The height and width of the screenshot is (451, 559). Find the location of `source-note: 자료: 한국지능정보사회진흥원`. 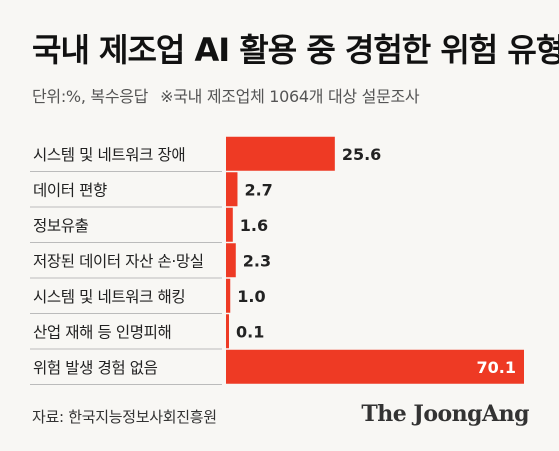

source-note: 자료: 한국지능정보사회진흥원 is located at coordinates (124, 417).